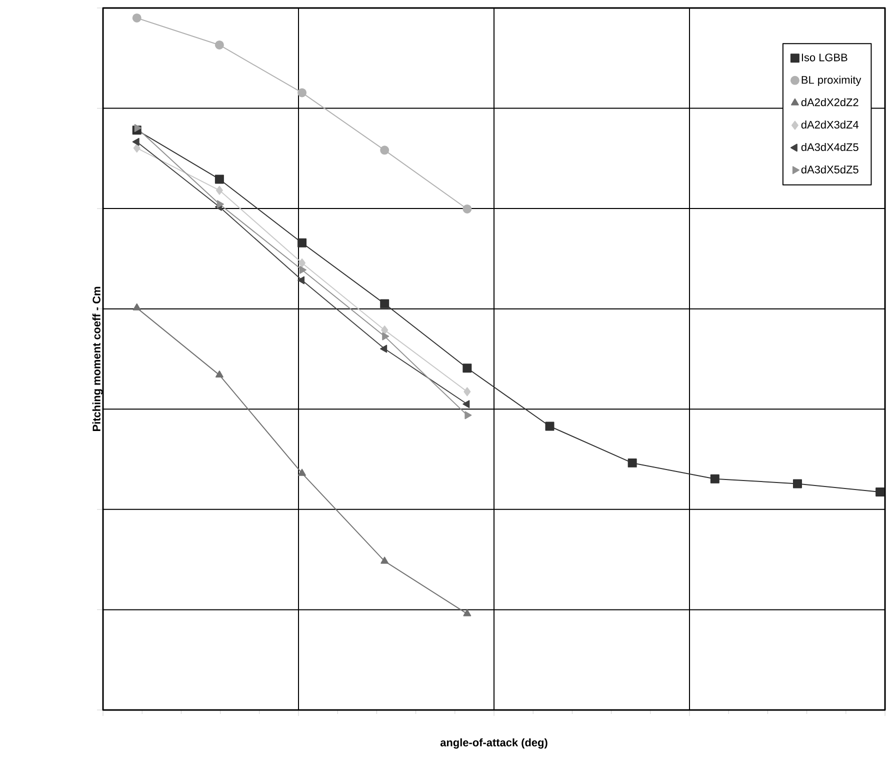  What do you see at coordinates (494, 743) in the screenshot?
I see `x-axis-title: angle-of-attack (deg)` at bounding box center [494, 743].